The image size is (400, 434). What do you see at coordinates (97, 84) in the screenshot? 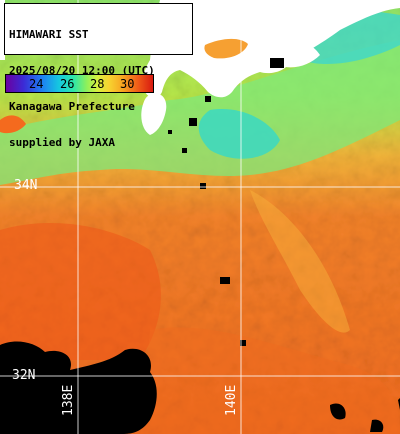
I see `colorbar-tick-28: 28` at bounding box center [97, 84].